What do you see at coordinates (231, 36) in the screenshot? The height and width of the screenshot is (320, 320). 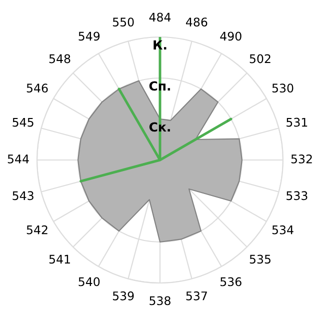 I see `spoke-label: 490` at bounding box center [231, 36].